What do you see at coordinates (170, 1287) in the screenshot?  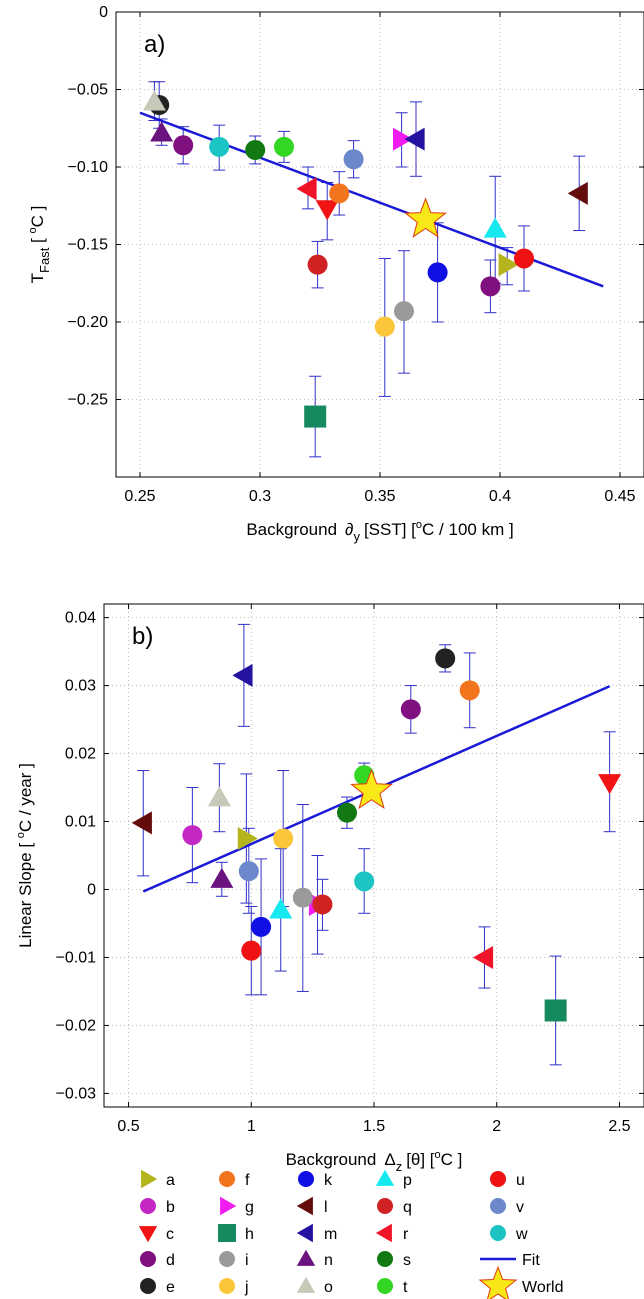 I see `legend-label-e: e` at bounding box center [170, 1287].